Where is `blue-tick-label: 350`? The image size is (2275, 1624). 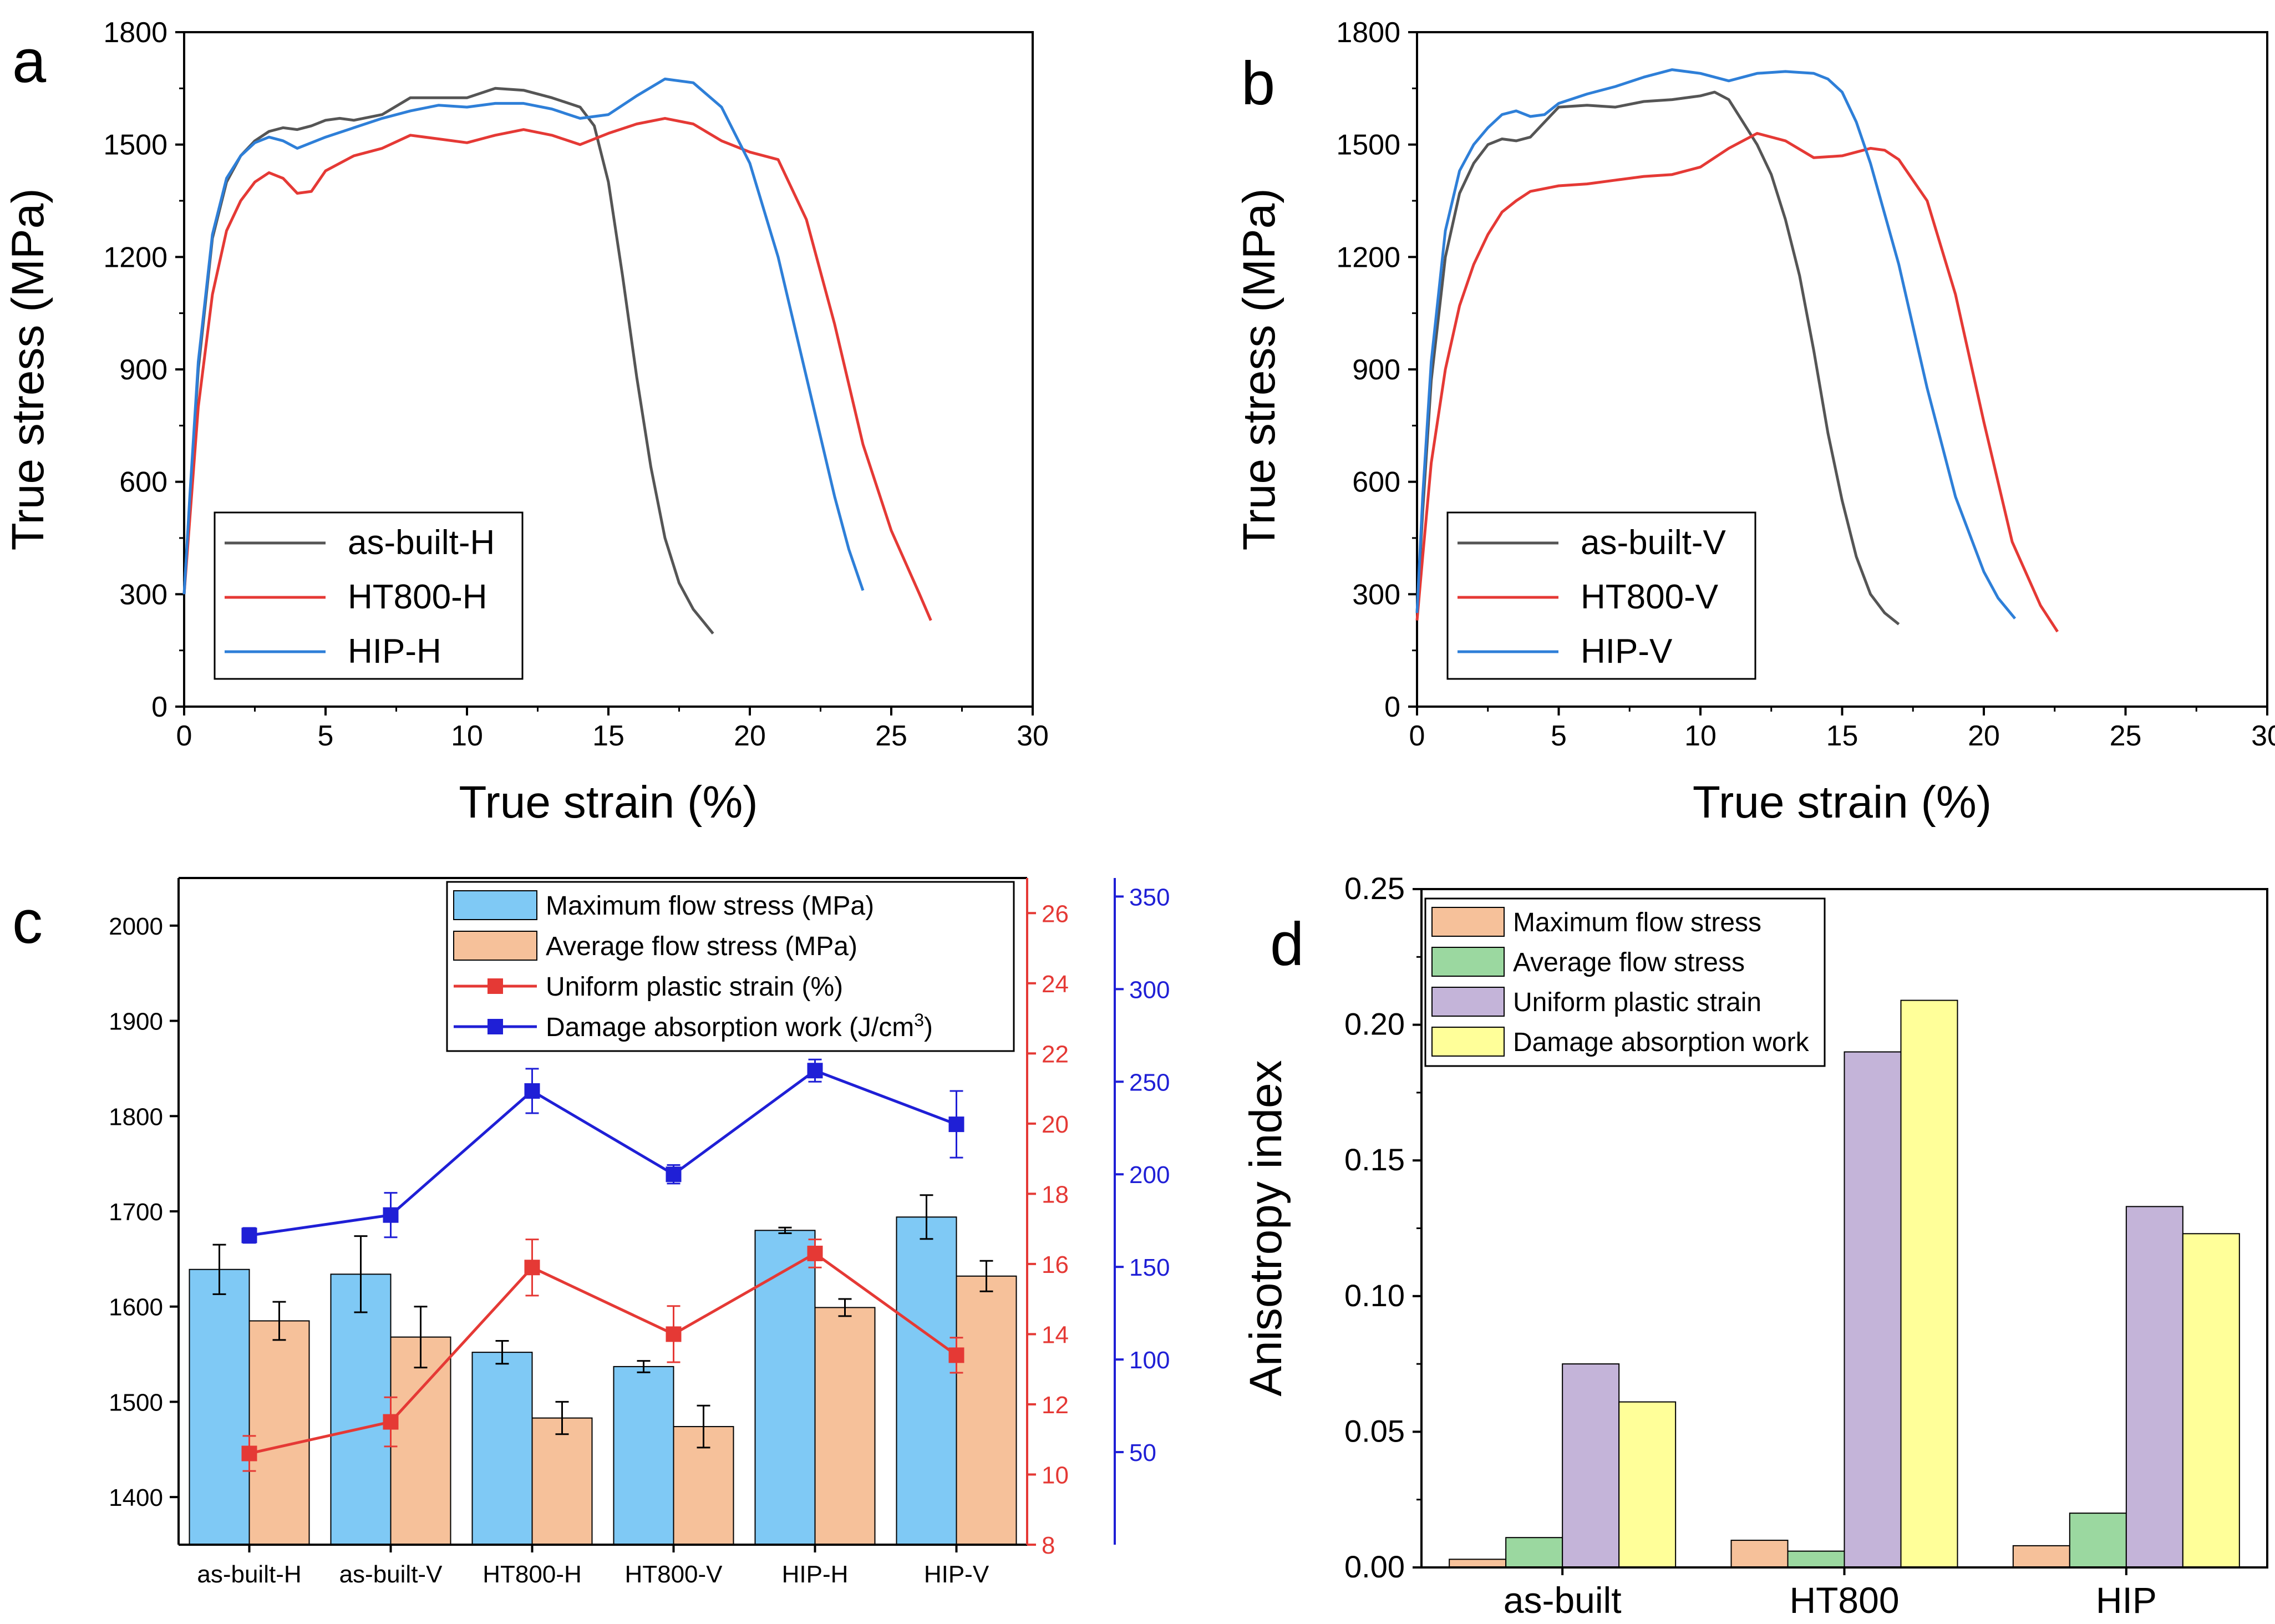 blue-tick-label: 350 is located at coordinates (1149, 897).